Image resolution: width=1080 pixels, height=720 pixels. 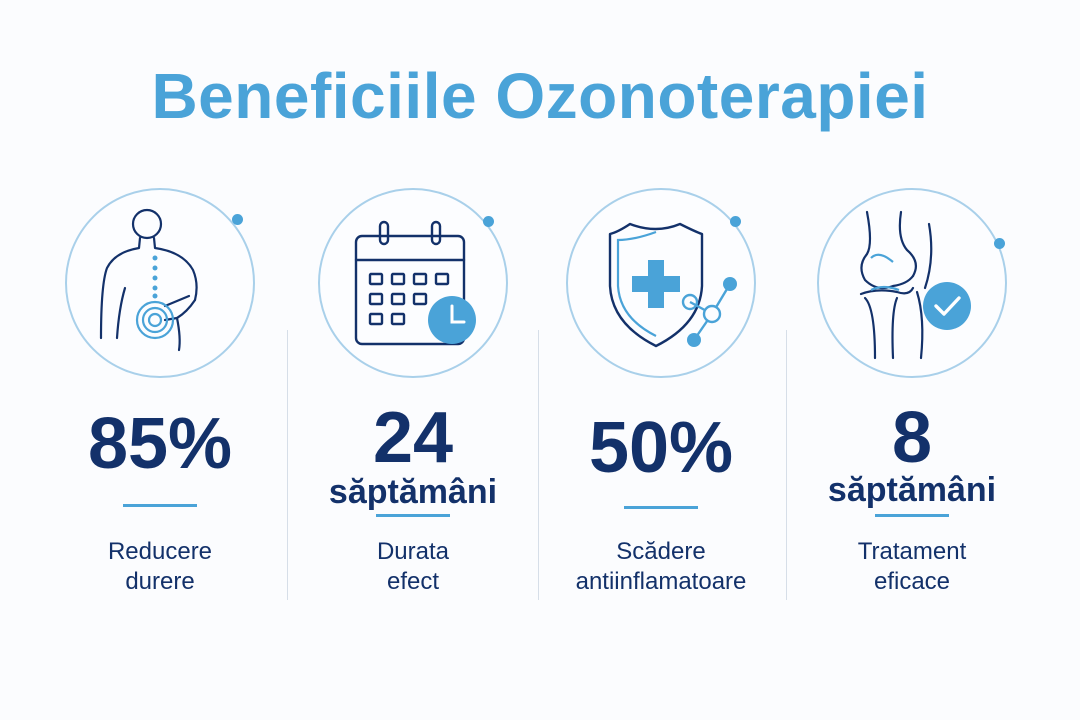 What do you see at coordinates (912, 581) in the screenshot?
I see `stat-label-line2: eficace` at bounding box center [912, 581].